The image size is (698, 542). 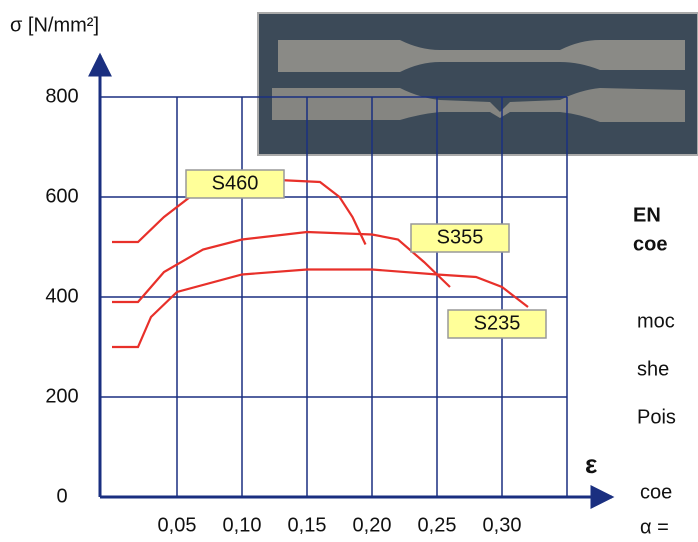 I want to click on y-axis-label: σ [N/mm²], so click(x=54, y=25).